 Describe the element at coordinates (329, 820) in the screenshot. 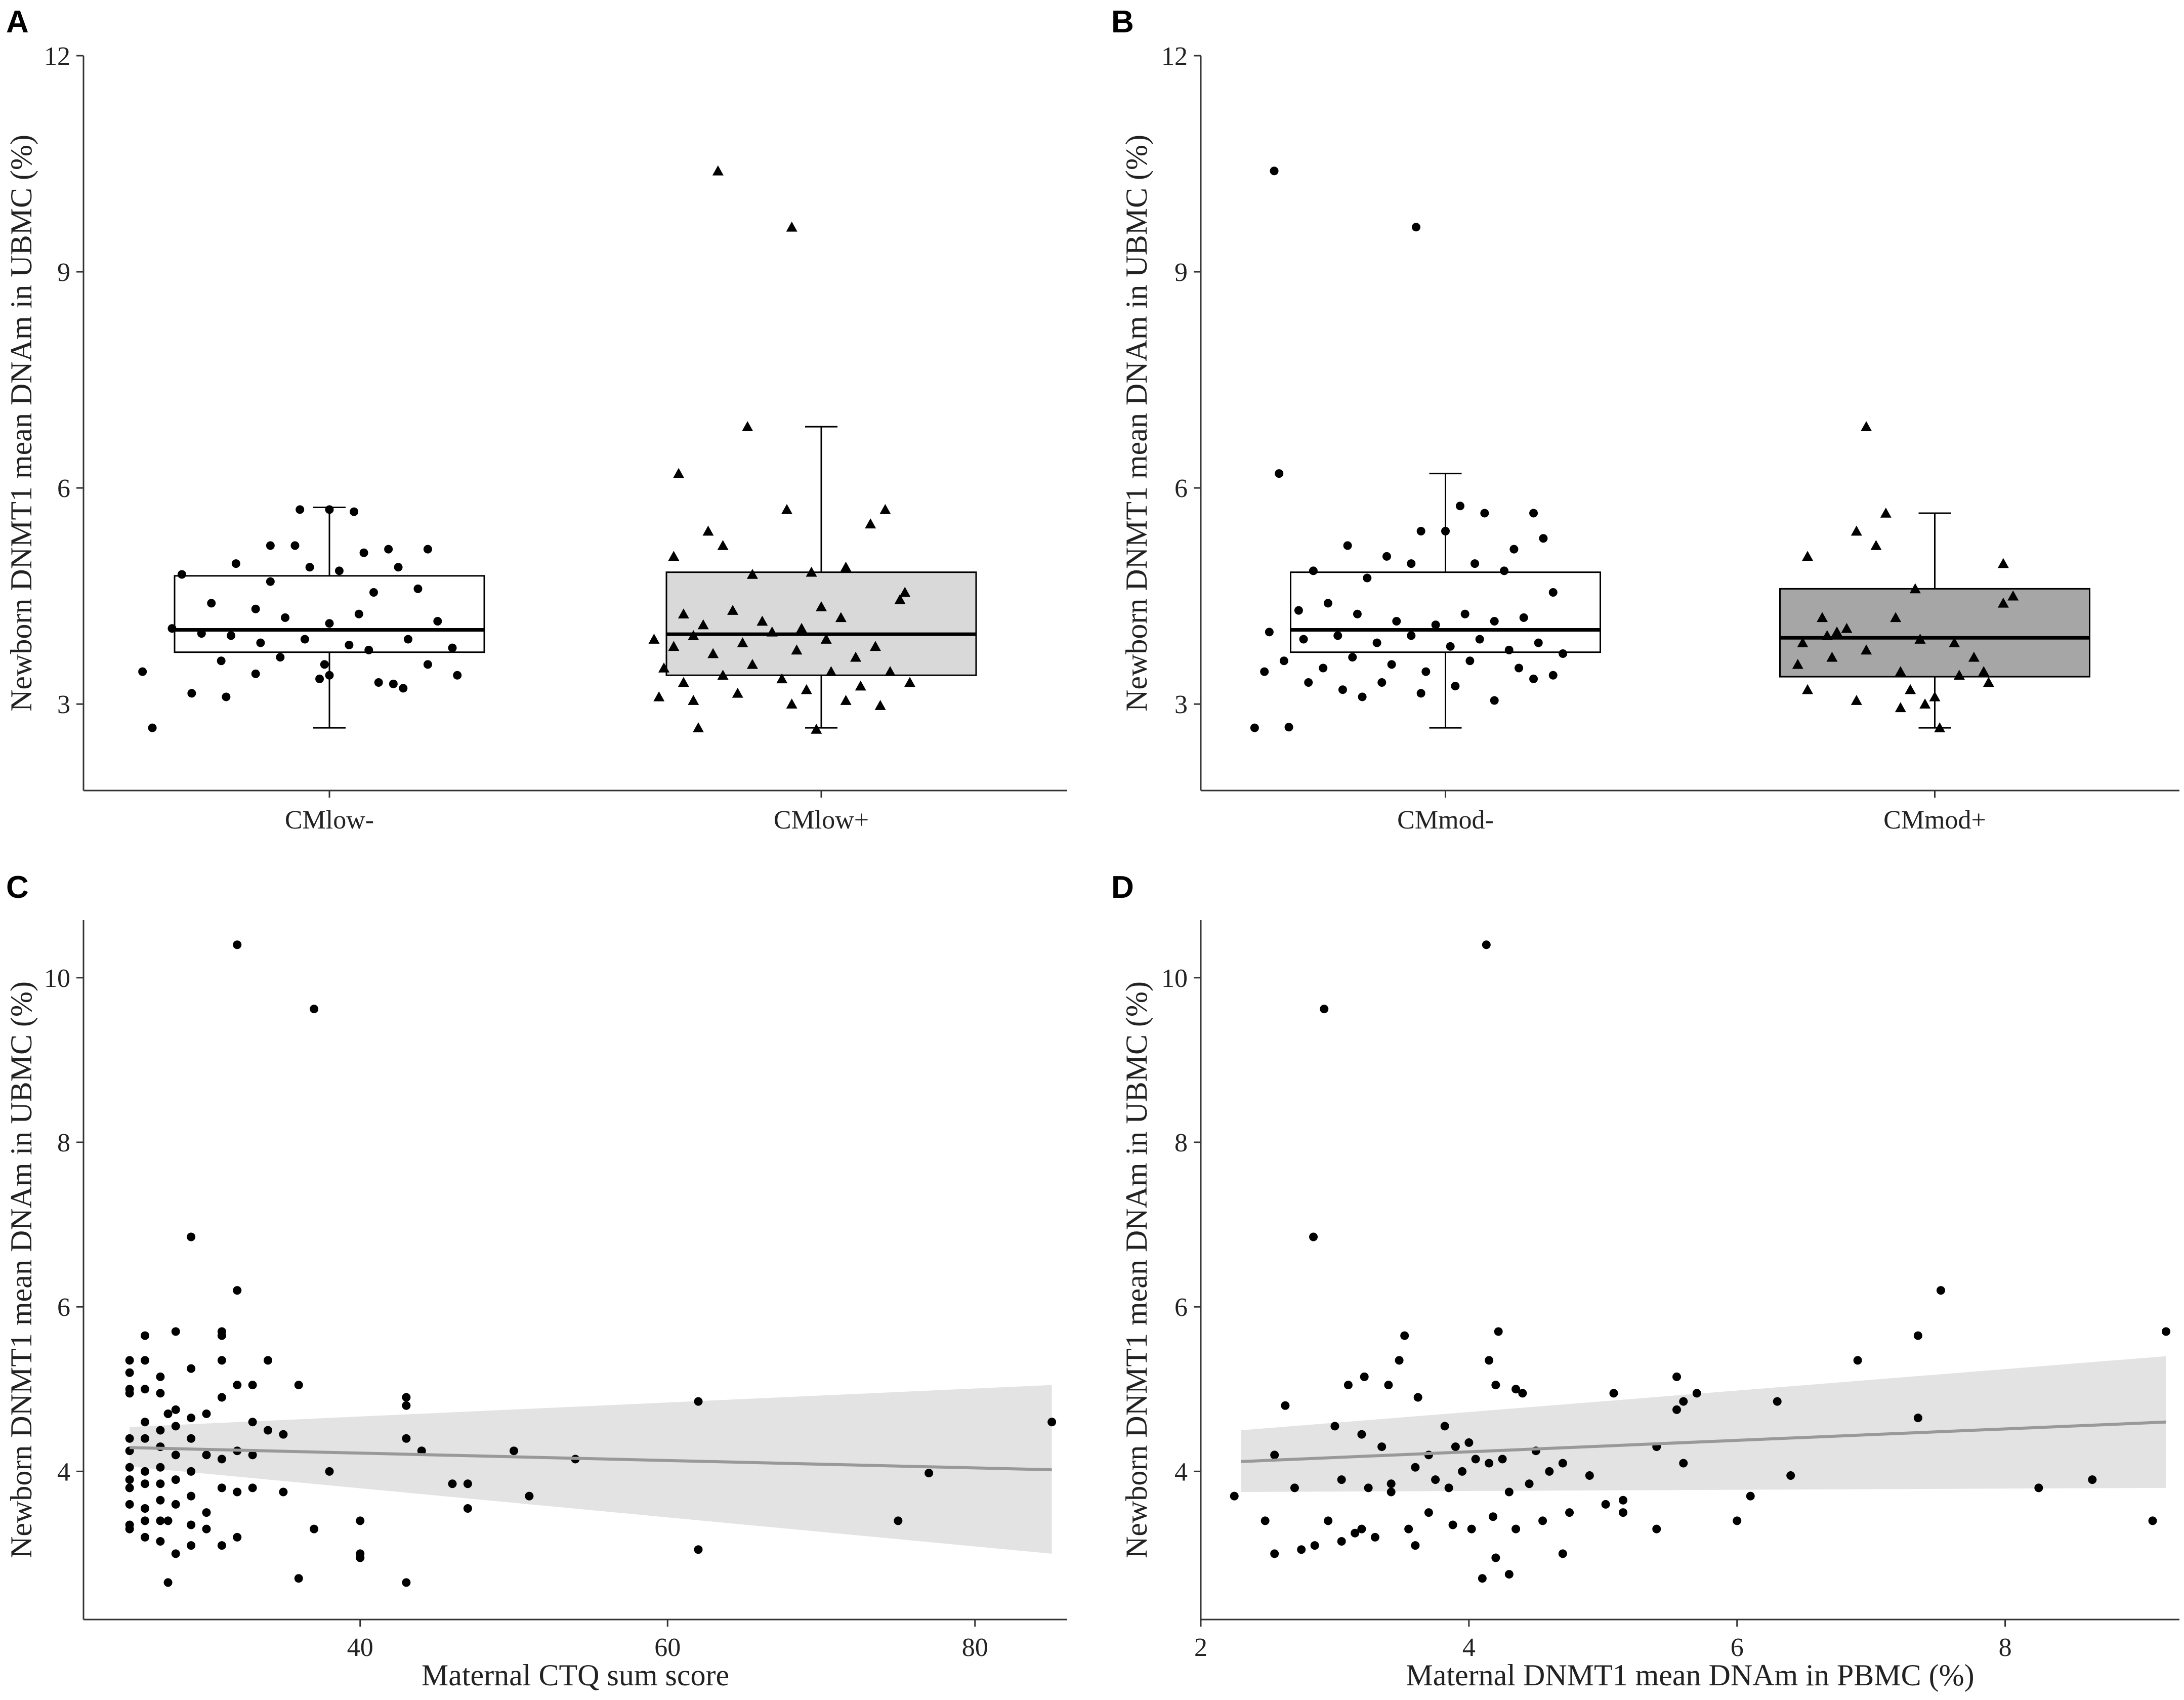

I see `panel-a-xtick-label: CMlow-` at that location.